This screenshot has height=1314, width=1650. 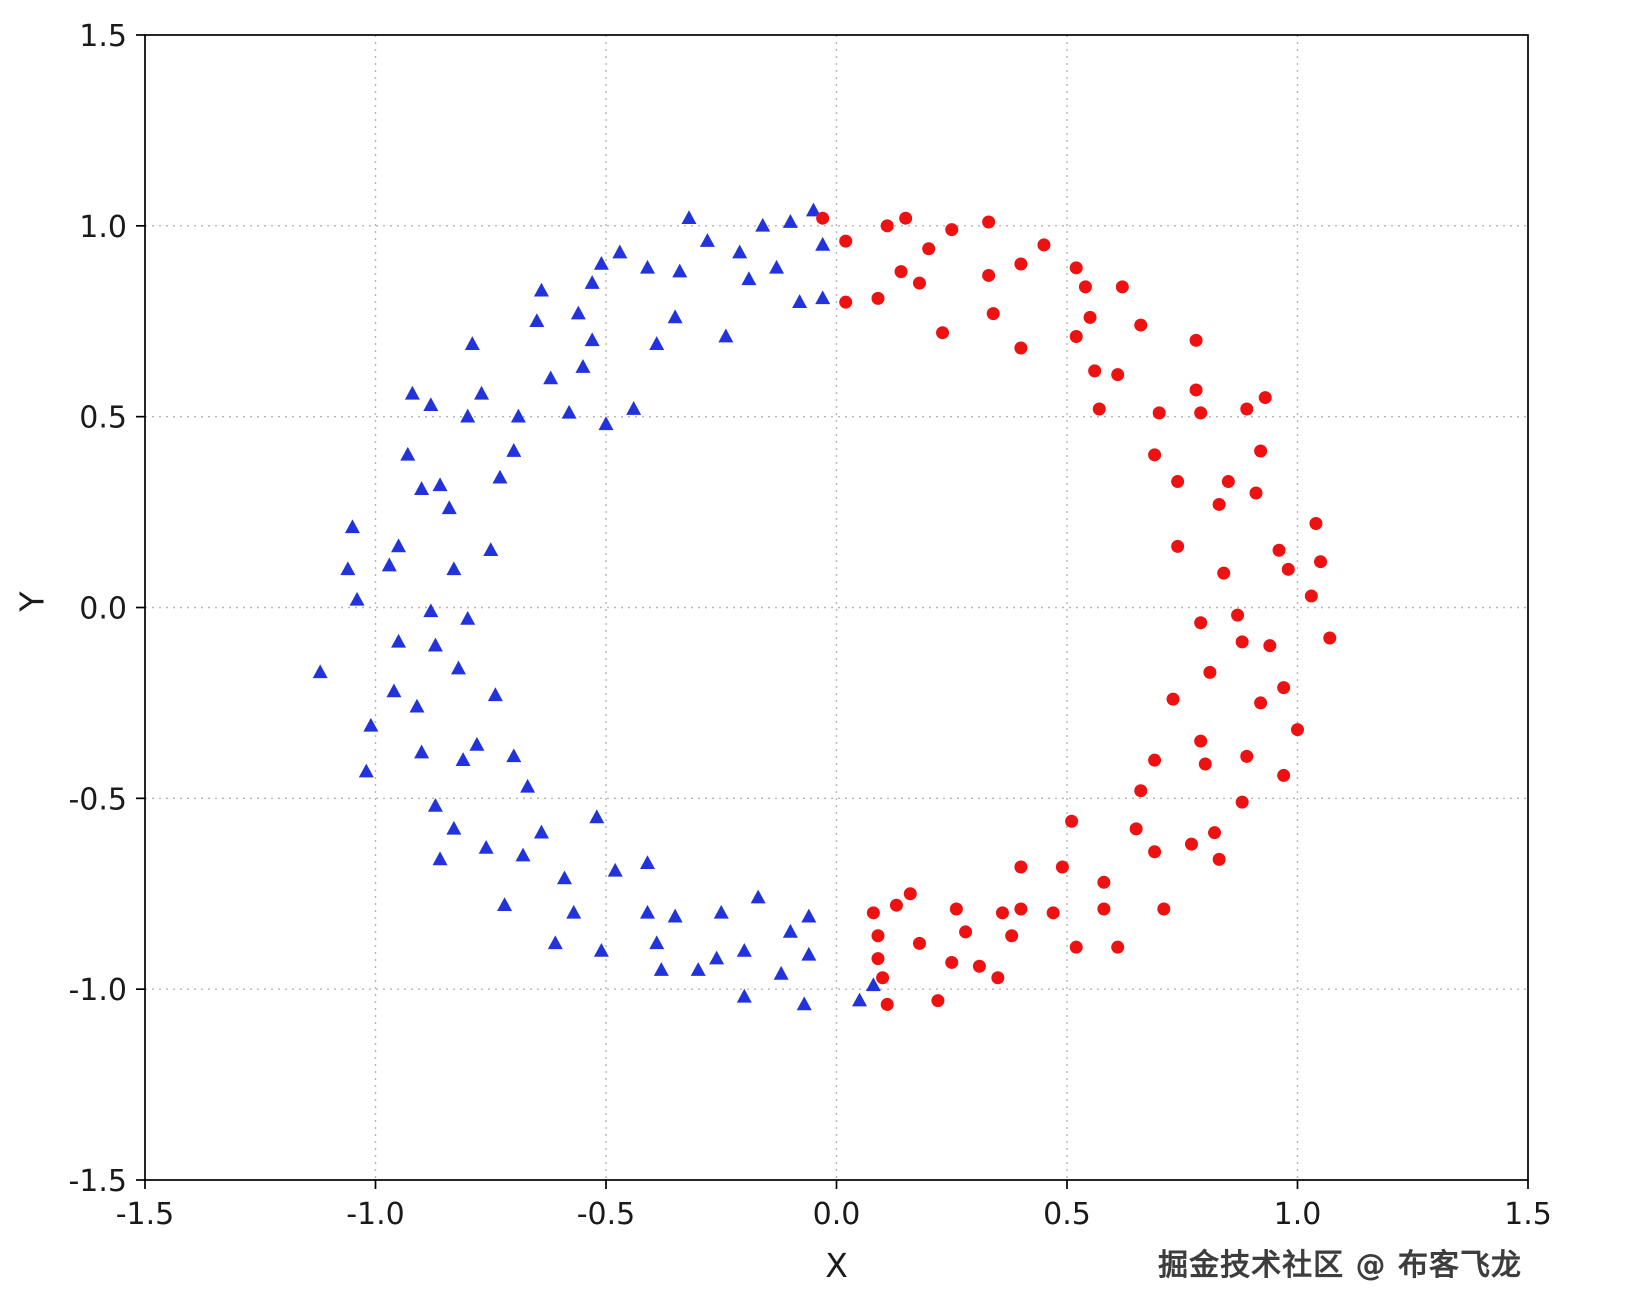 I want to click on x-tick-label: -1.5, so click(x=145, y=1214).